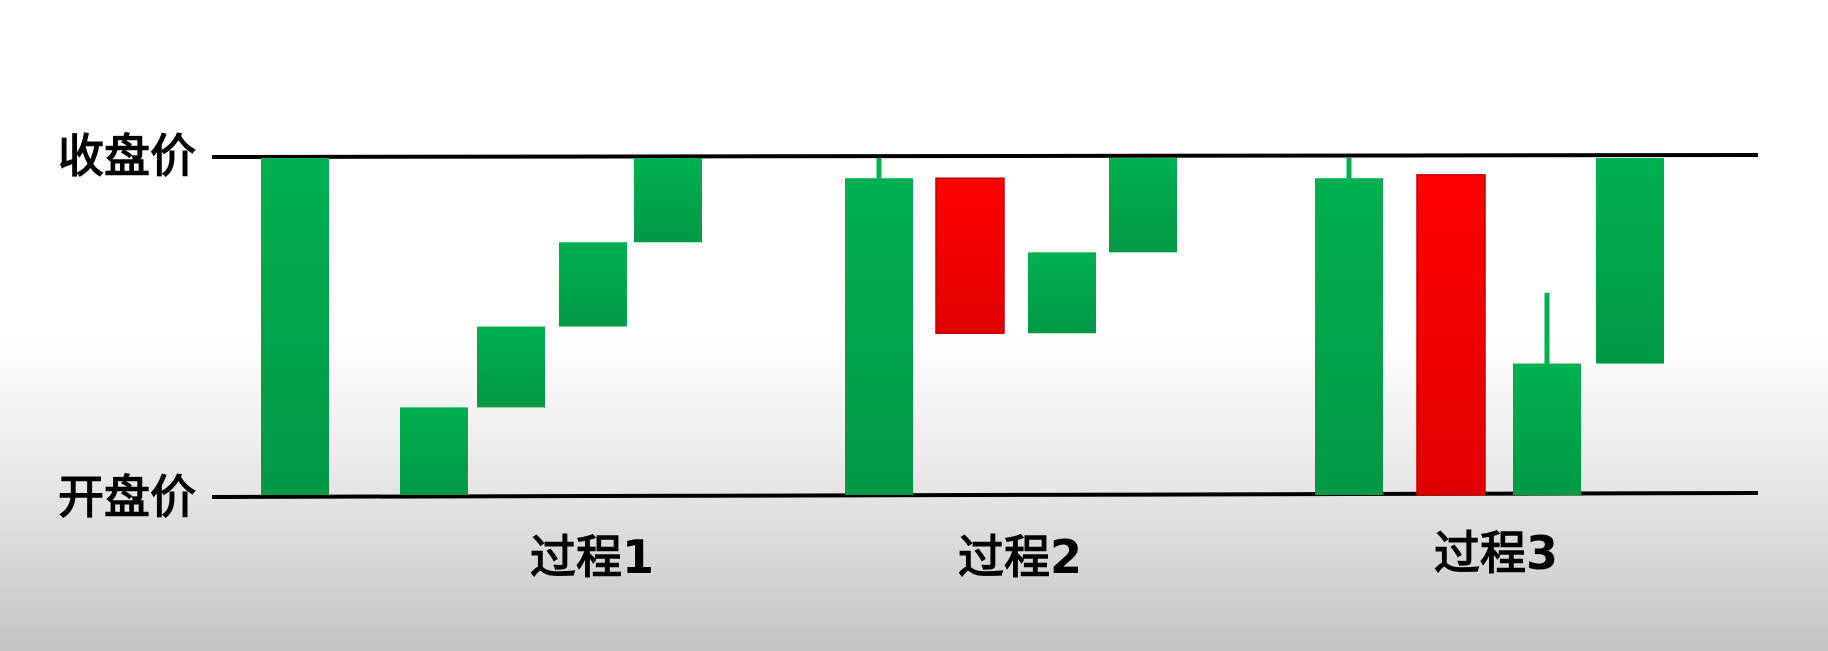  What do you see at coordinates (1496, 553) in the screenshot?
I see `group-label-process-3: 过程3` at bounding box center [1496, 553].